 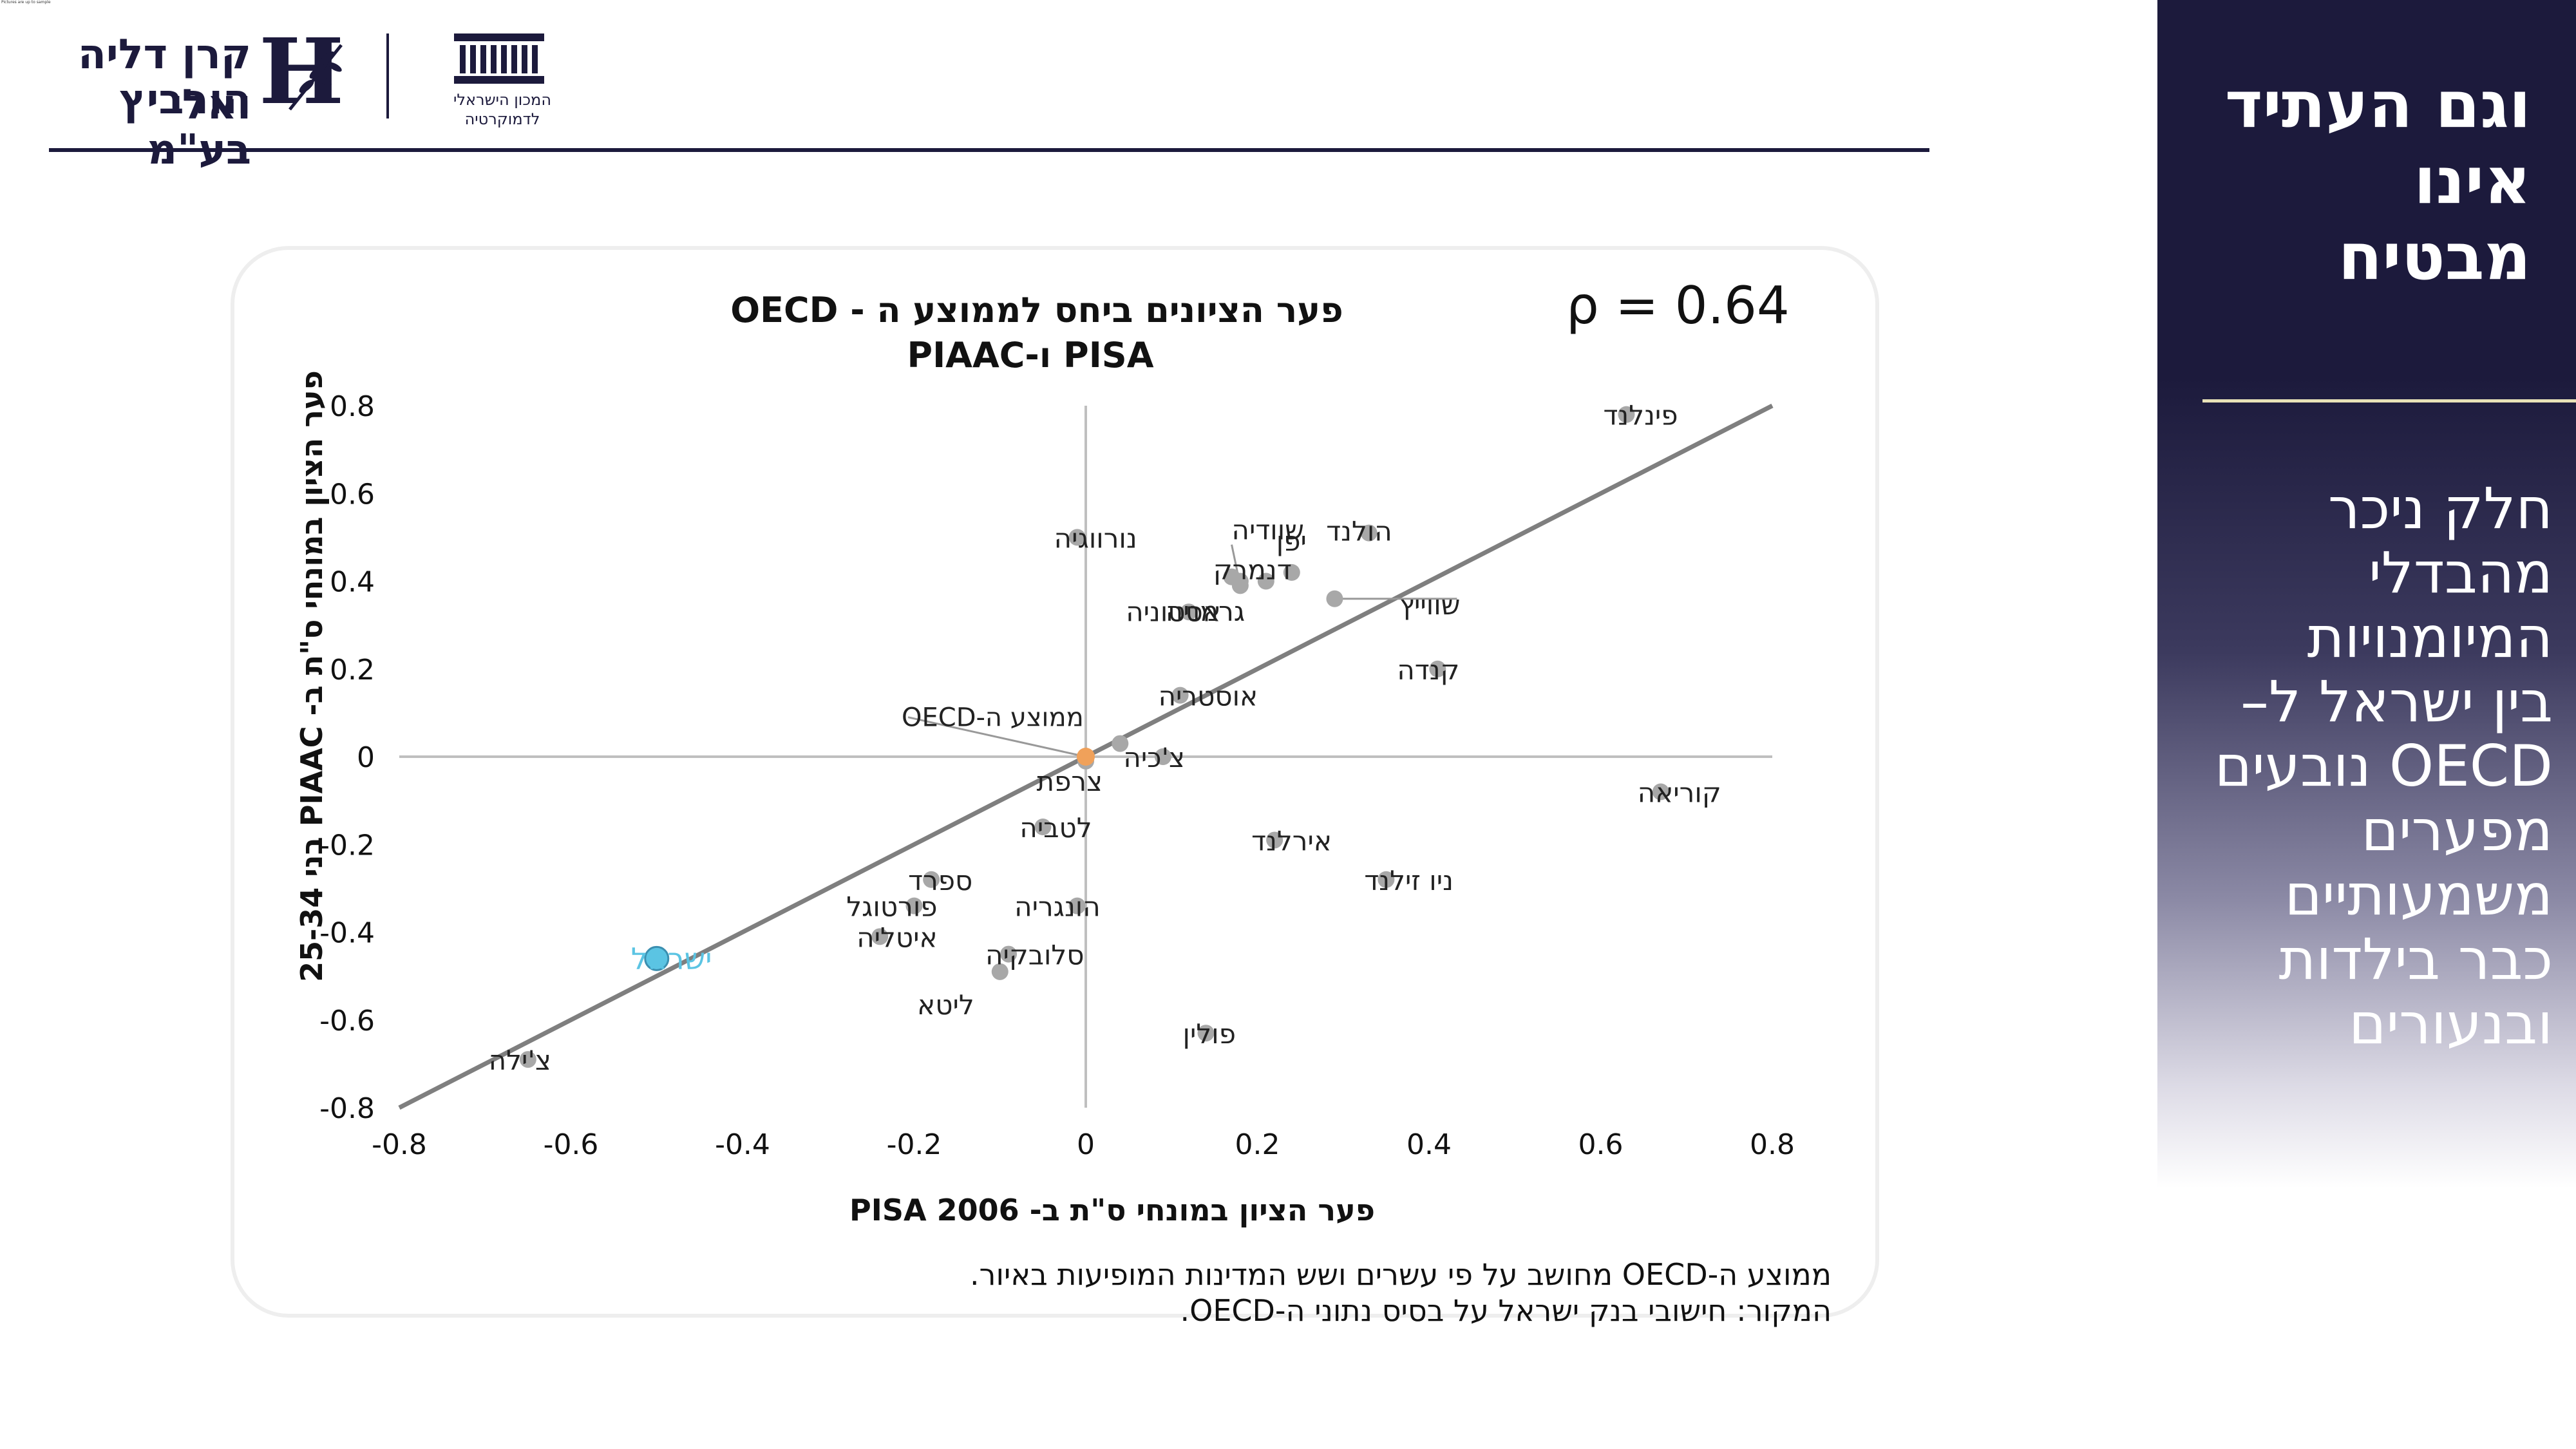 I want to click on oecd-average-label: ממוצע ה-OECD, so click(x=993, y=718).